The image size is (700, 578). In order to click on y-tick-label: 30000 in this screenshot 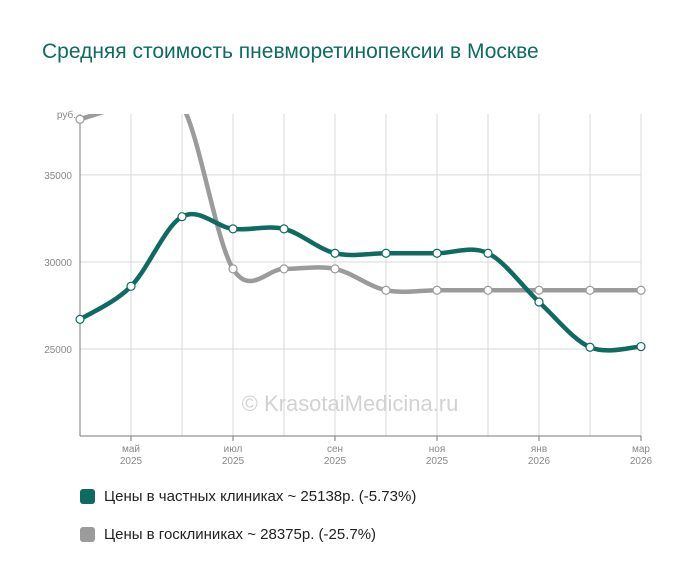, I will do `click(58, 263)`.